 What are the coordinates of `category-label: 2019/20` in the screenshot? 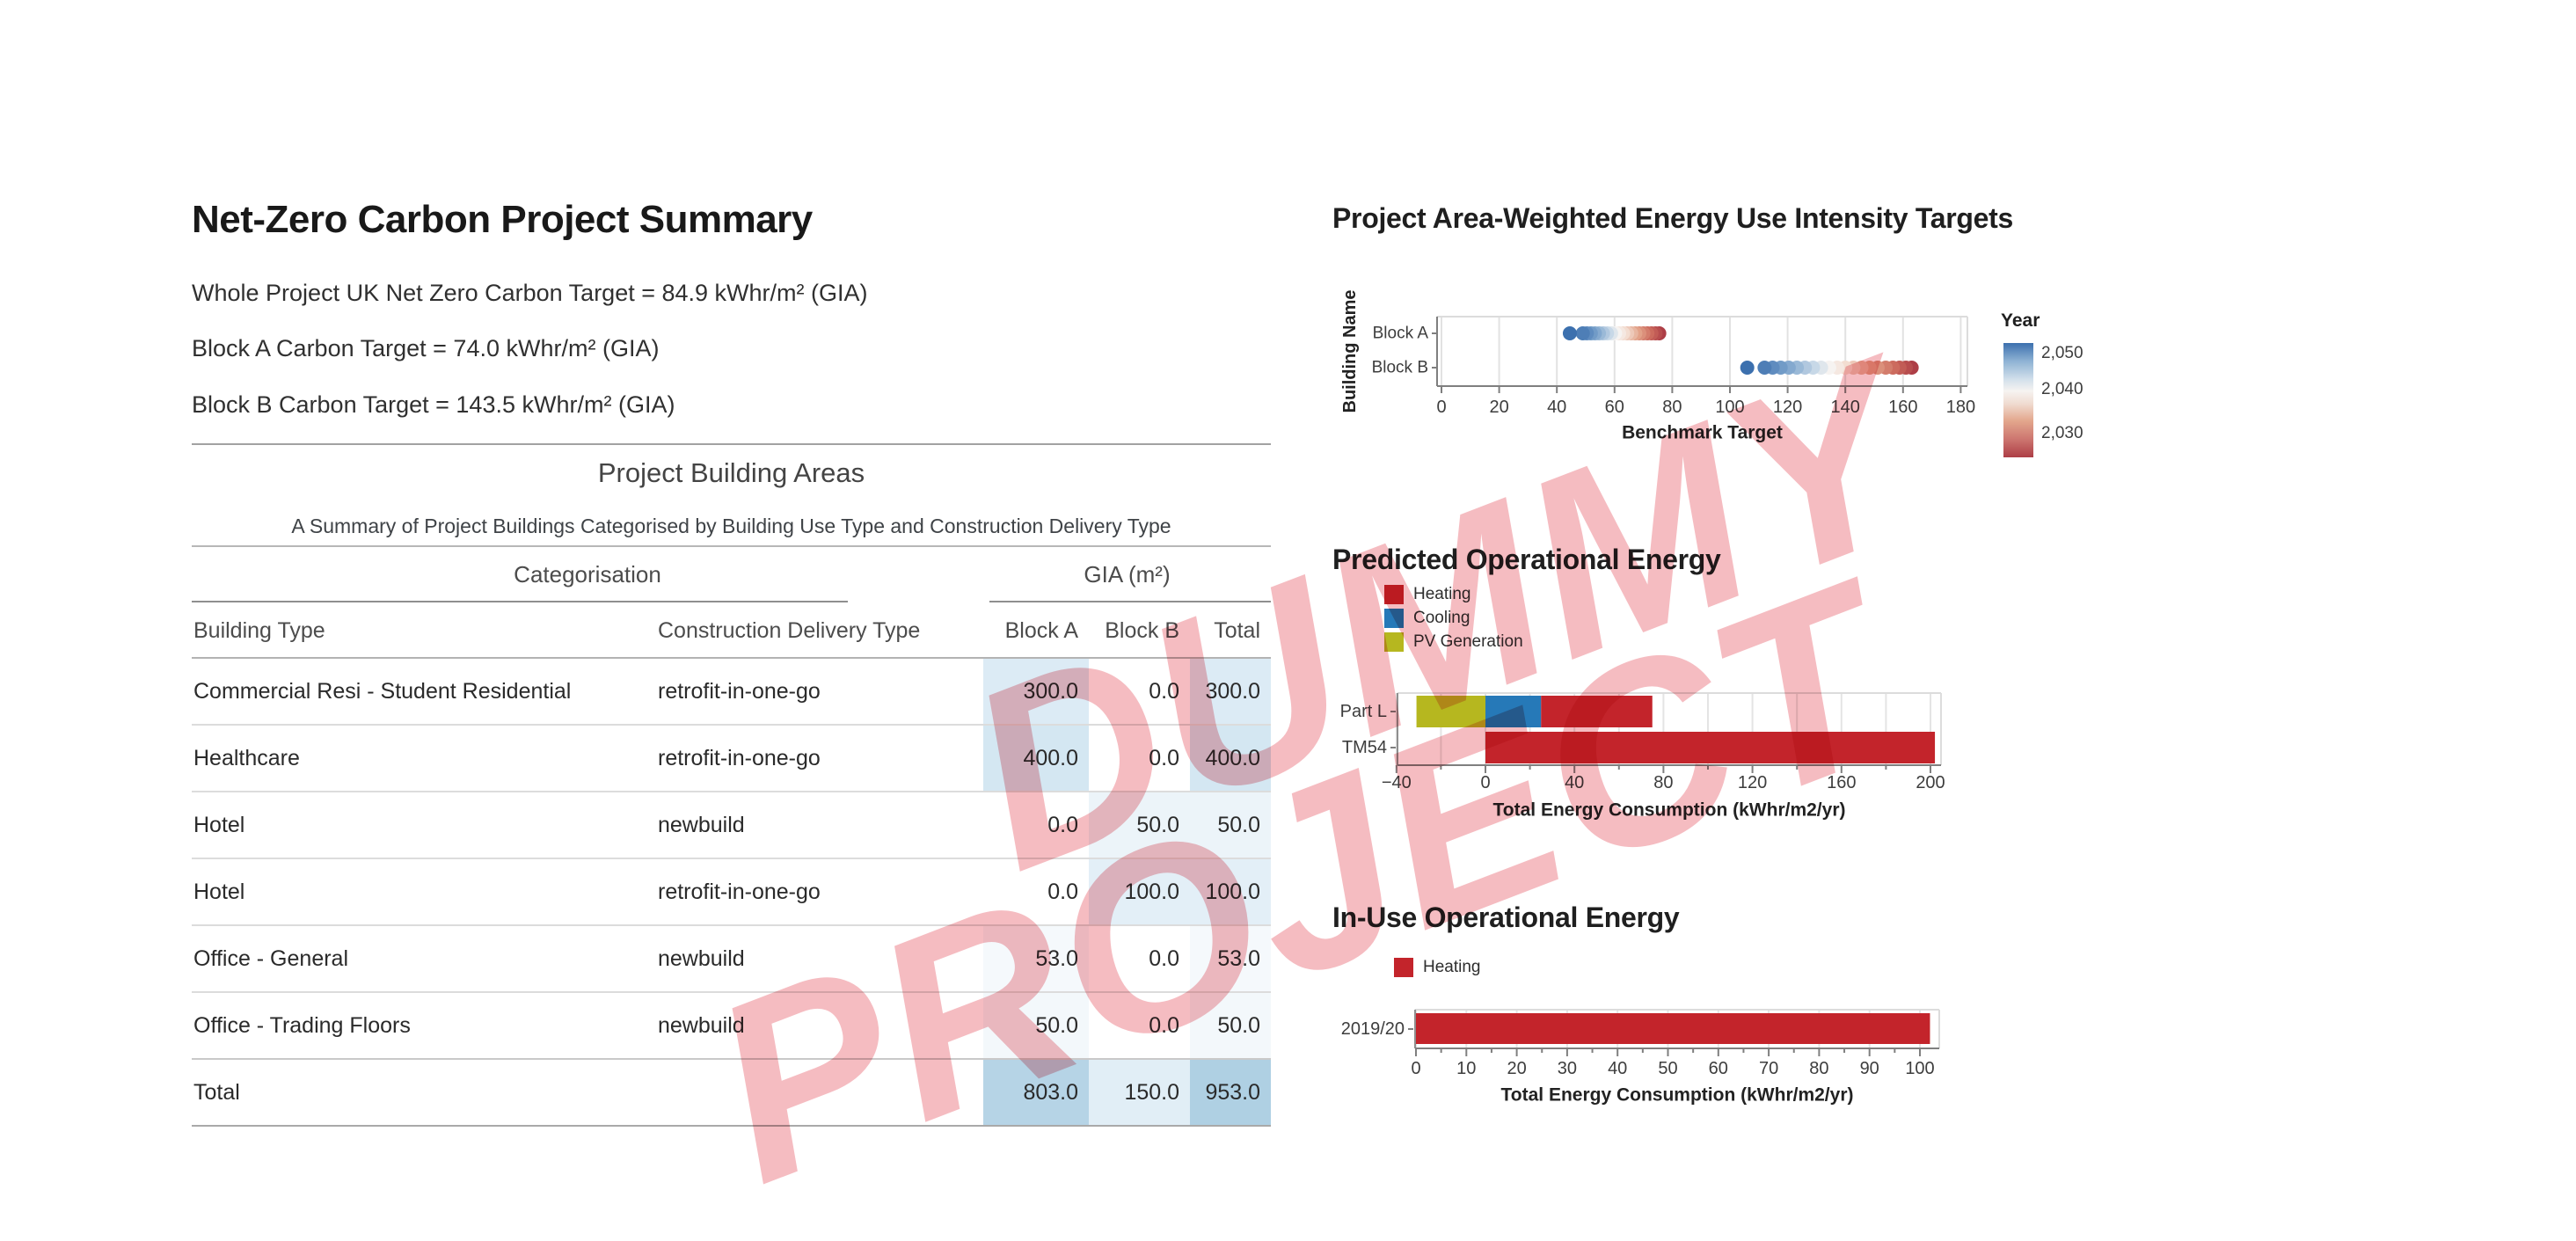 It's located at (1373, 1029).